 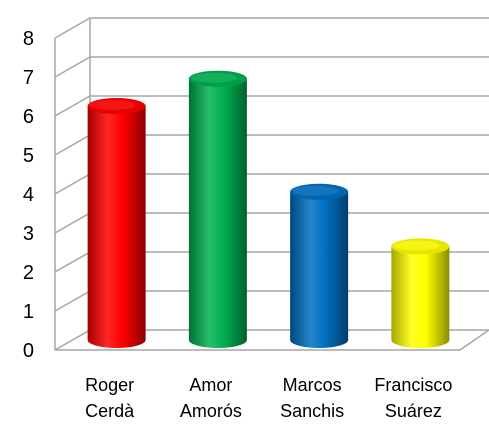 I want to click on x-tick-label: Cerdà, so click(x=110, y=411).